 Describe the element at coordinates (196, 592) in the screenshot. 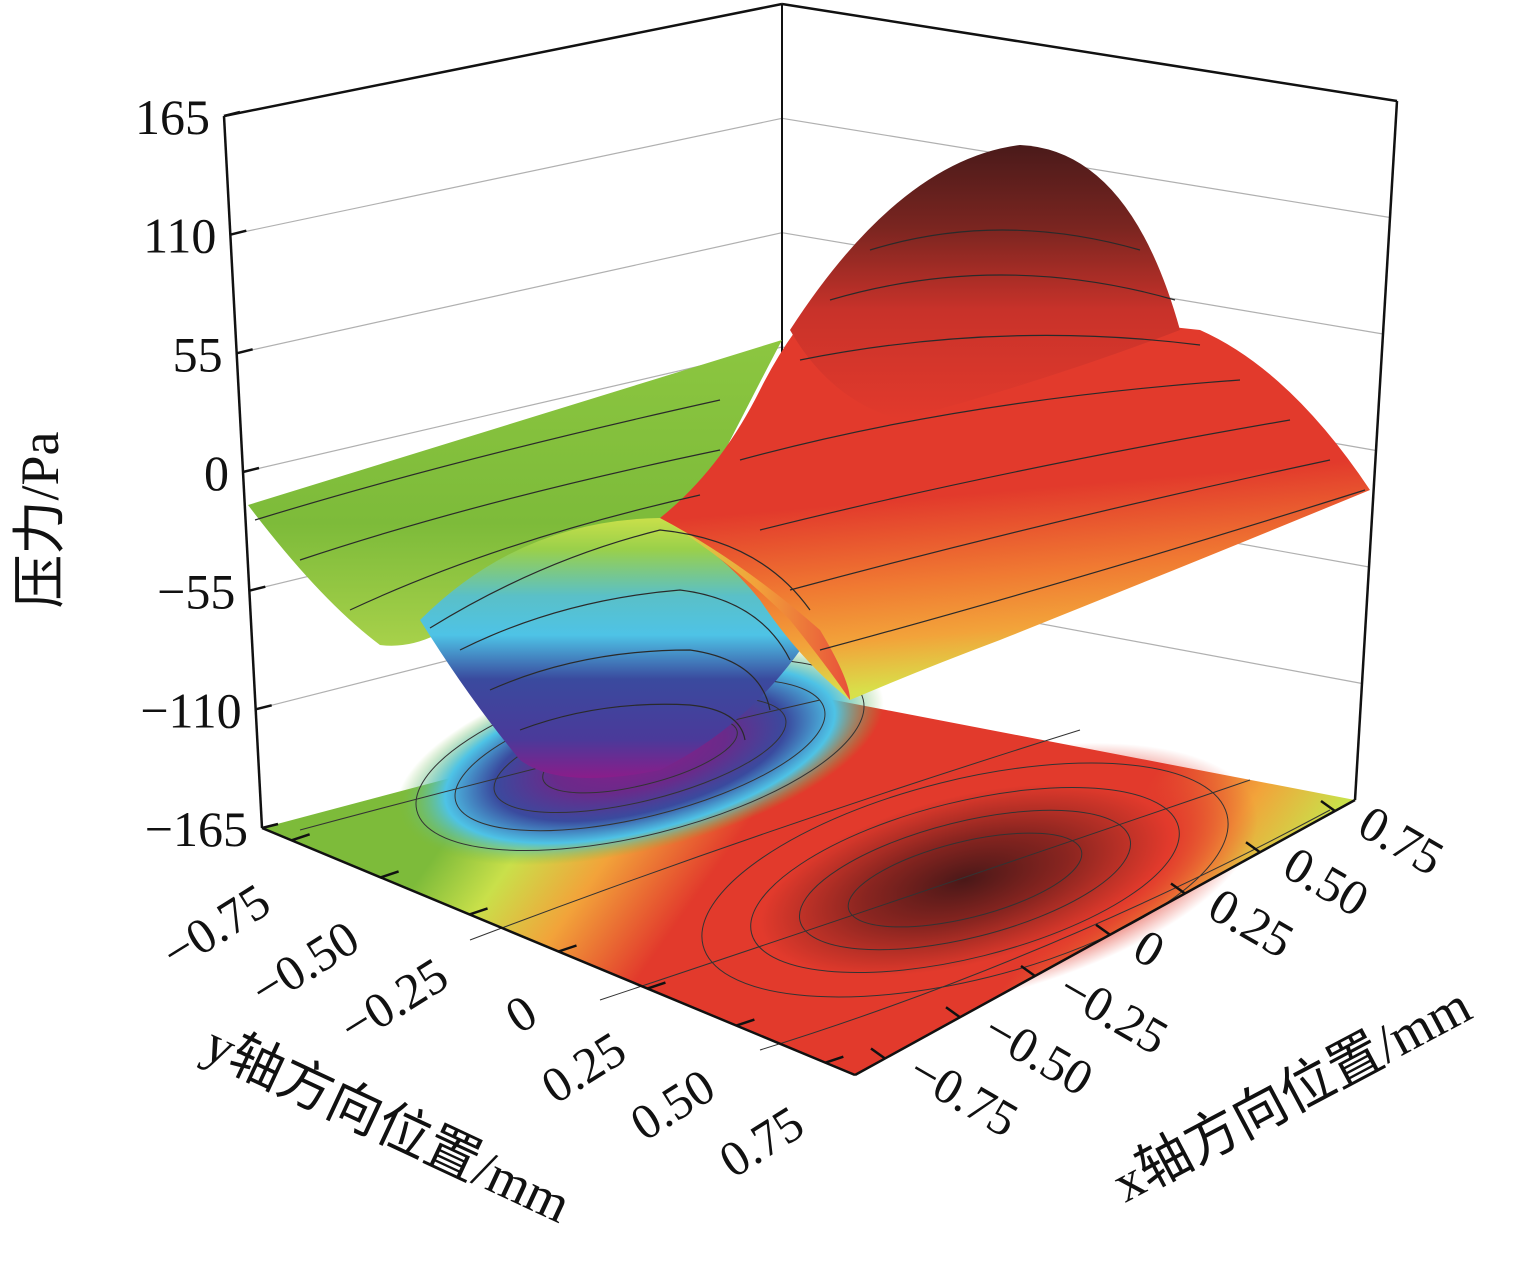

I see `z-tick-label: −55` at that location.